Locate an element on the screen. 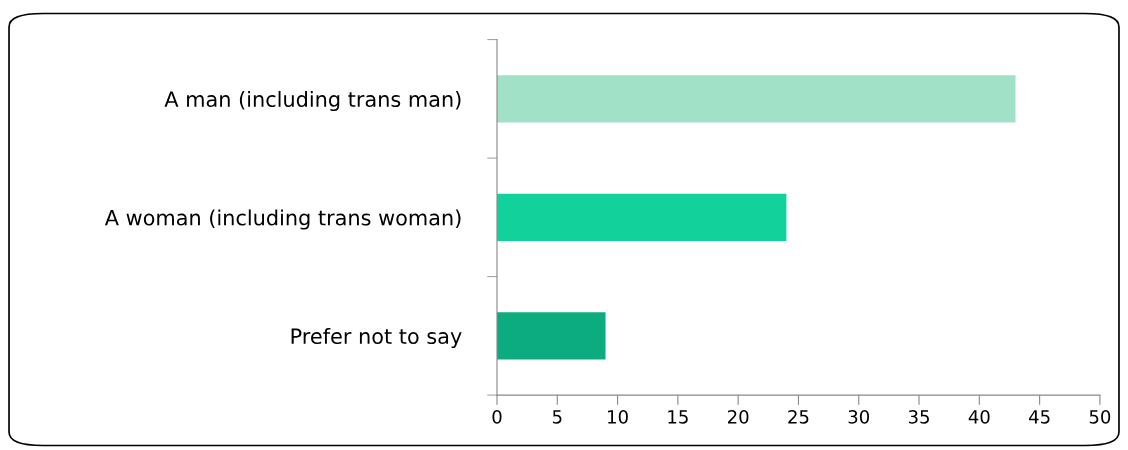 The image size is (1128, 450). x-tick-label: 0 is located at coordinates (497, 417).